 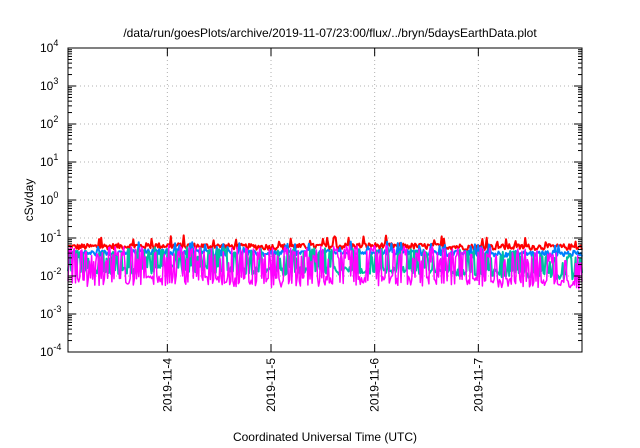 What do you see at coordinates (167, 385) in the screenshot?
I see `x-tick-label: 2019-11-4` at bounding box center [167, 385].